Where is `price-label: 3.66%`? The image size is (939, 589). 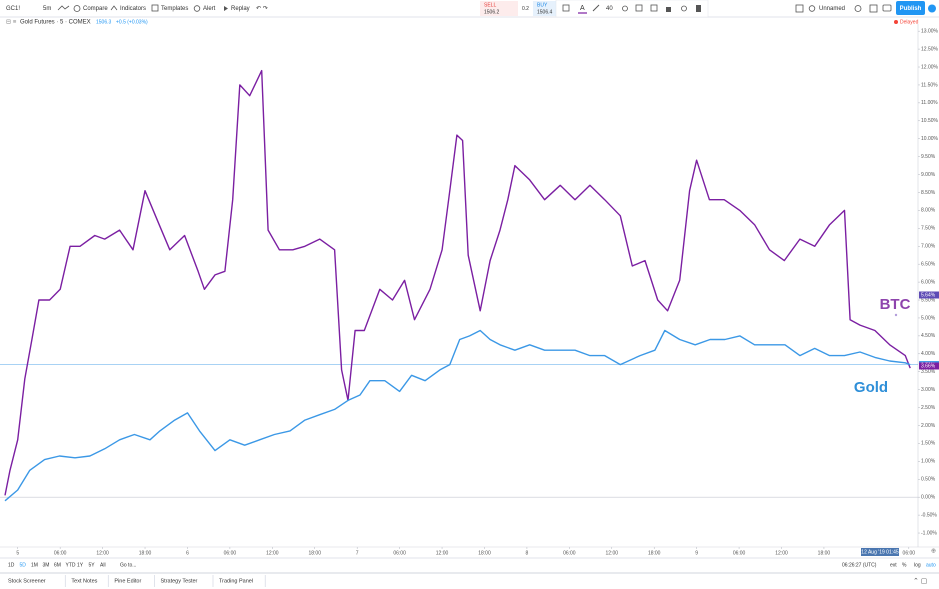 price-label: 3.66% is located at coordinates (928, 366).